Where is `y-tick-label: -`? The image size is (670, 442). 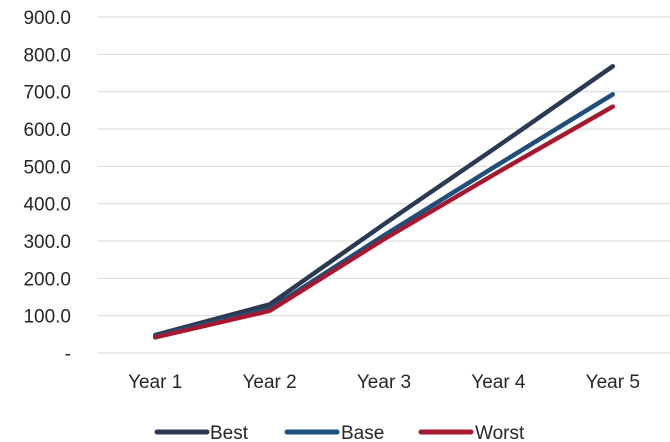 y-tick-label: - is located at coordinates (68, 354).